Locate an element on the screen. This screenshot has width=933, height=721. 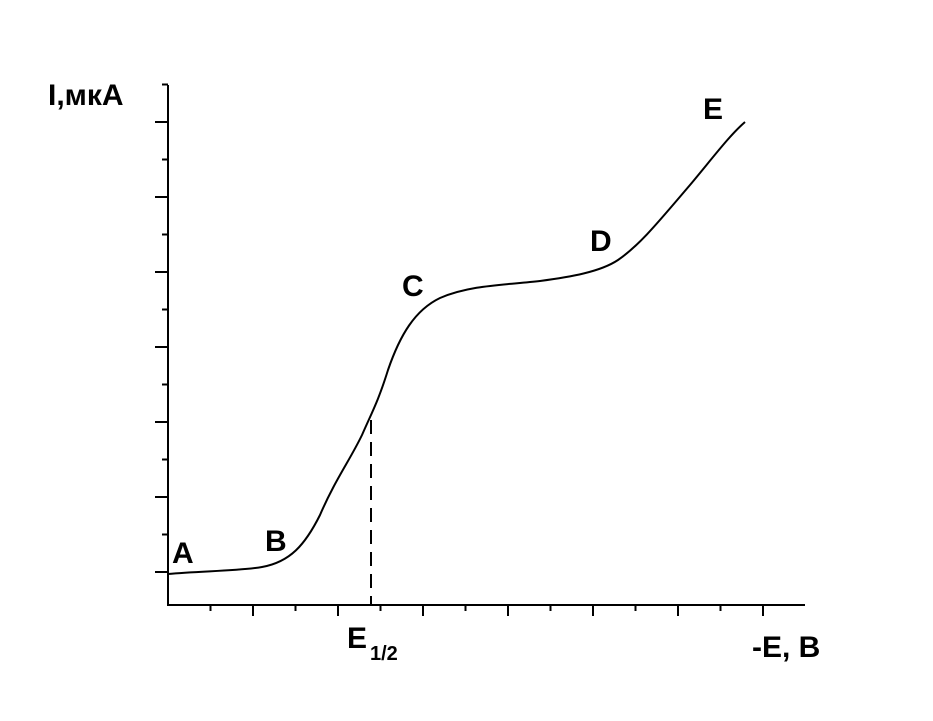
half-wave-label: E is located at coordinates (357, 638).